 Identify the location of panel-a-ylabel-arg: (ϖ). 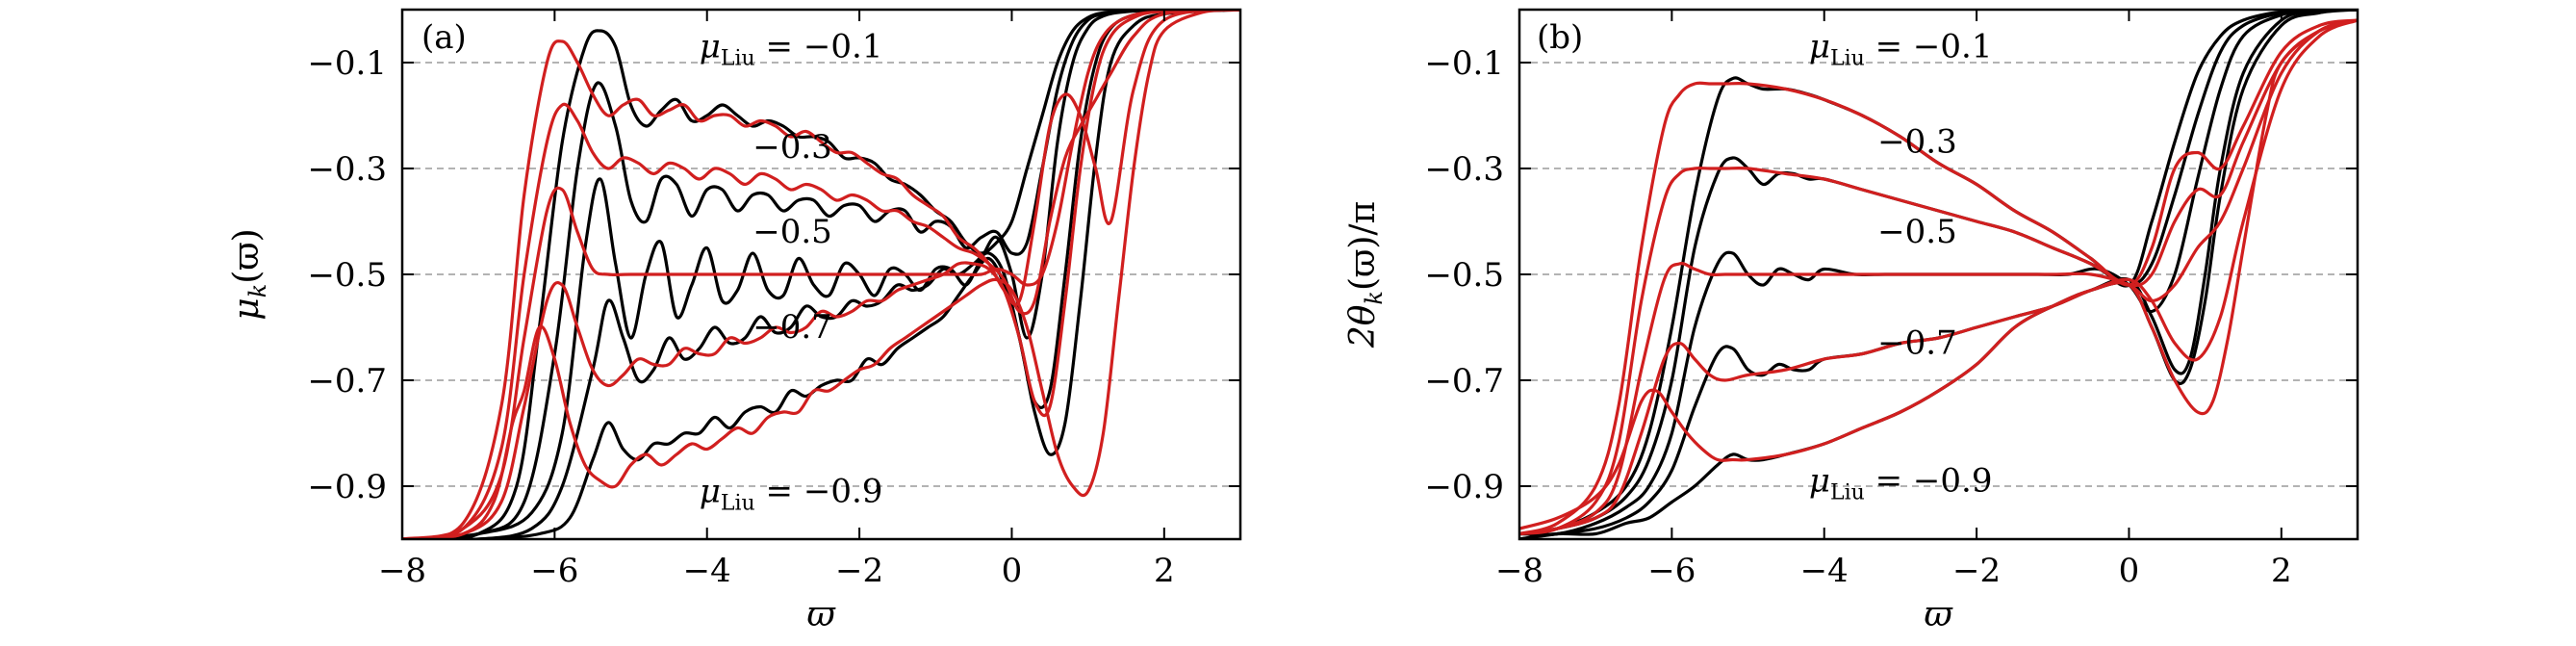
(247, 255).